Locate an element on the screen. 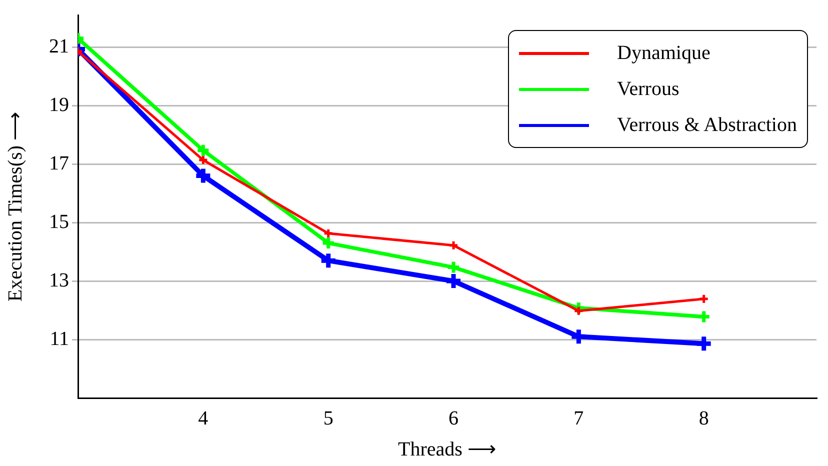 This screenshot has width=828, height=466. legend-label: Verrous is located at coordinates (648, 89).